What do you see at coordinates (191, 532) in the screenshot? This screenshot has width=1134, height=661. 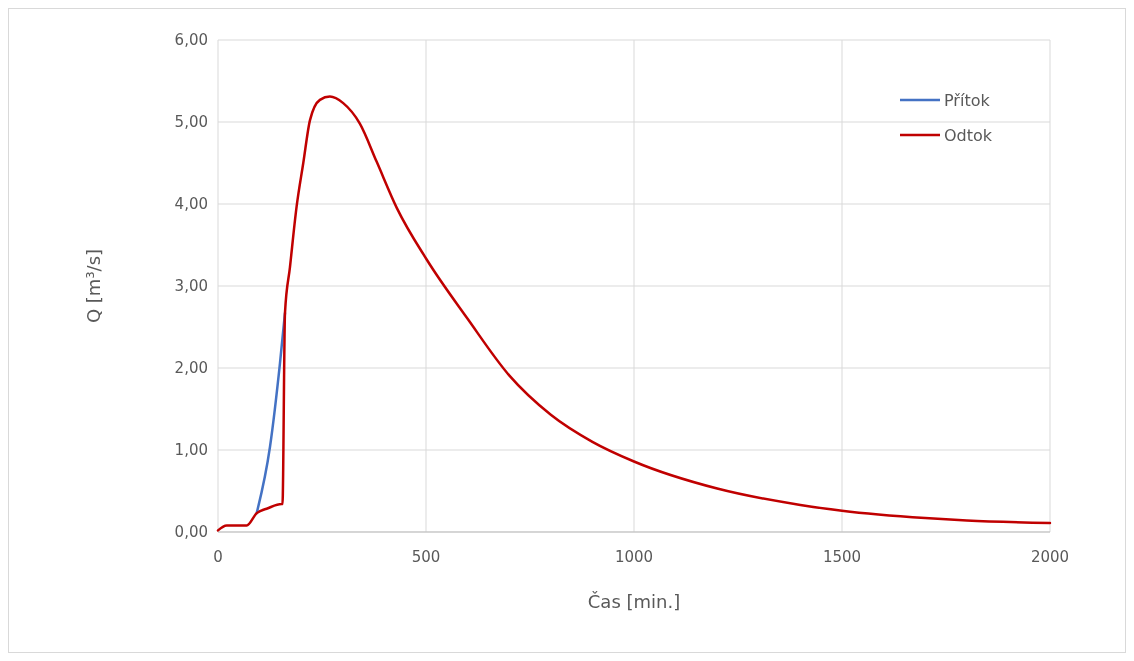 I see `y-tick-label: 0,00` at bounding box center [191, 532].